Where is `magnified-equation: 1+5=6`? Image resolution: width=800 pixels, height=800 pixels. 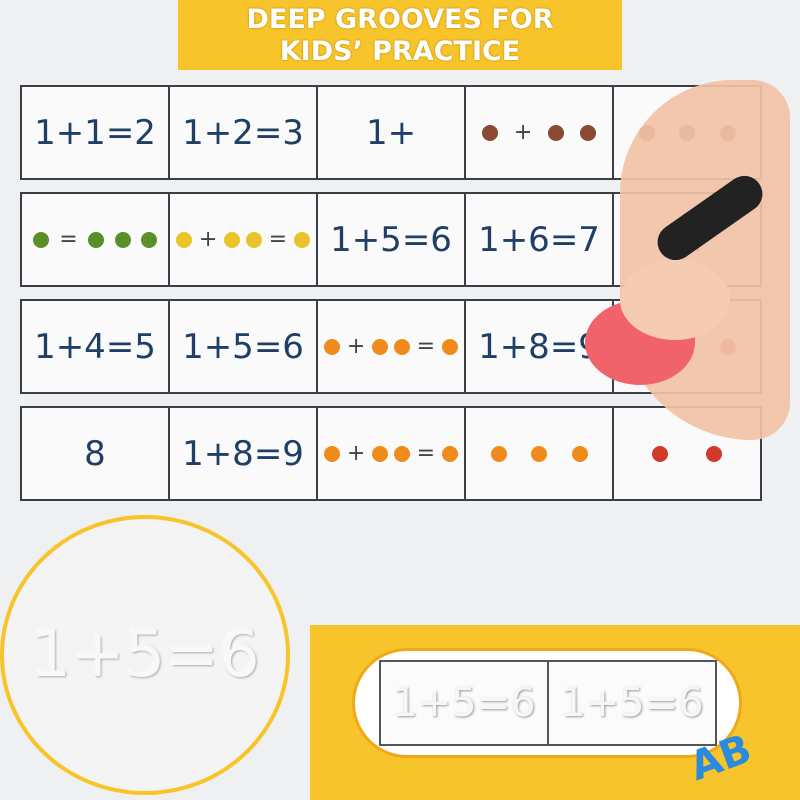 magnified-equation: 1+5=6 is located at coordinates (145, 655).